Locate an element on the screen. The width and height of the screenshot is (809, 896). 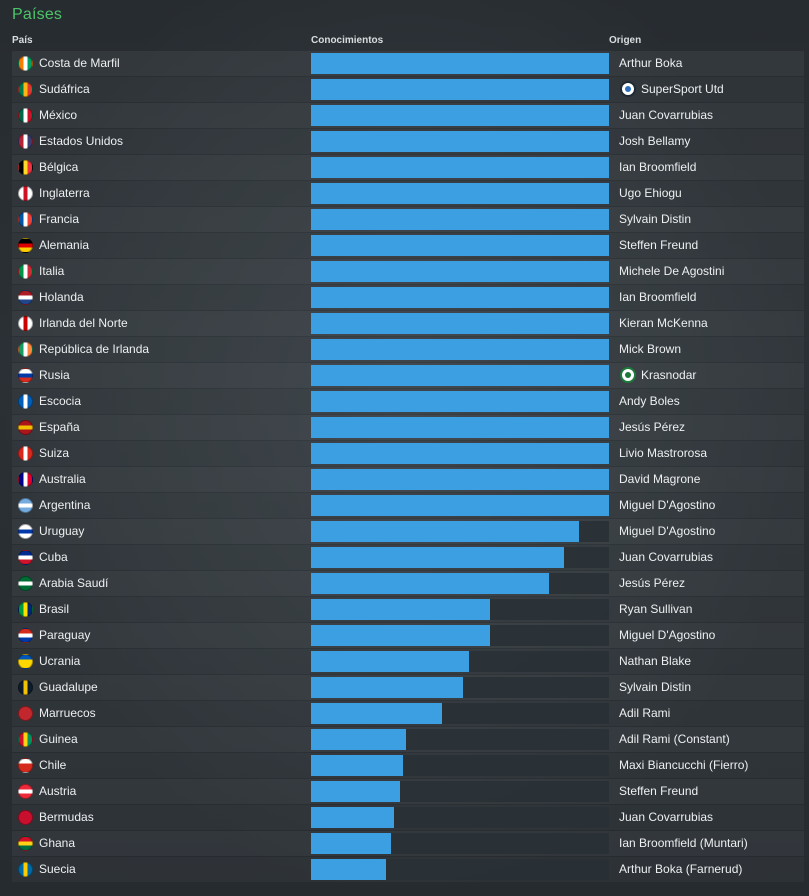
table-row: Austria Steffen Freund is located at coordinates (408, 791).